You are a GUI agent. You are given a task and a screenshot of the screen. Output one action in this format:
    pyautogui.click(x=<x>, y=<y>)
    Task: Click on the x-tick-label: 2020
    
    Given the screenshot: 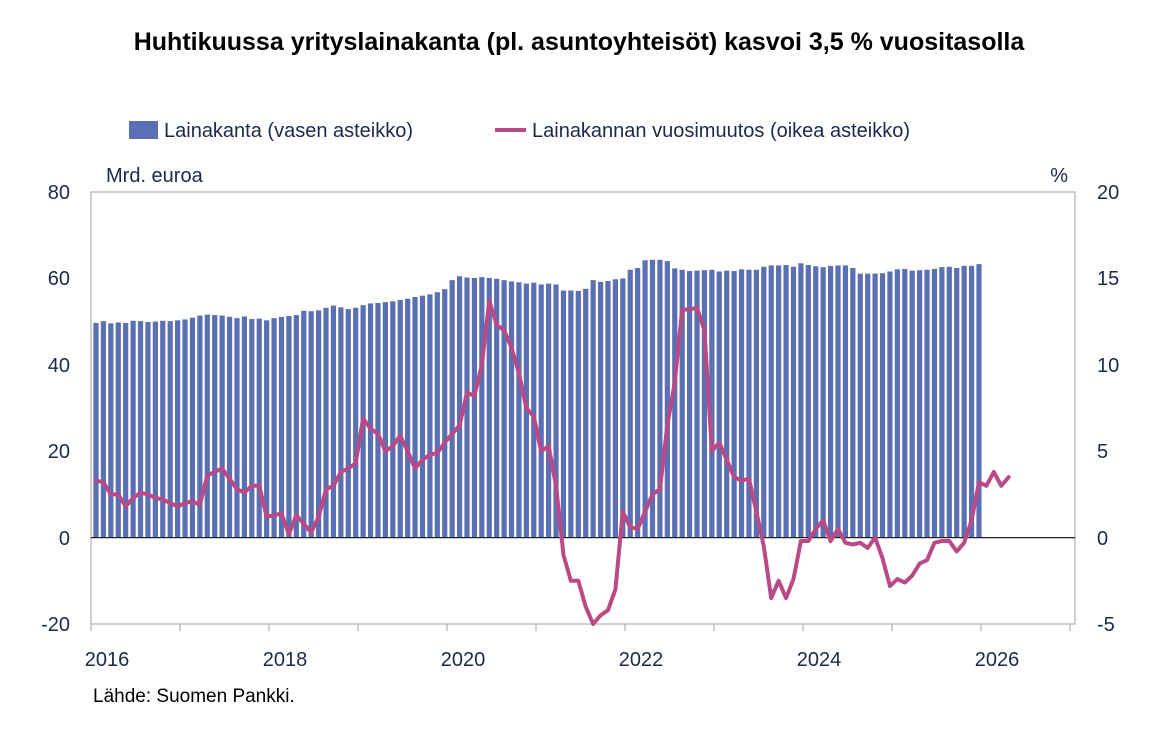 What is the action you would take?
    pyautogui.click(x=463, y=660)
    